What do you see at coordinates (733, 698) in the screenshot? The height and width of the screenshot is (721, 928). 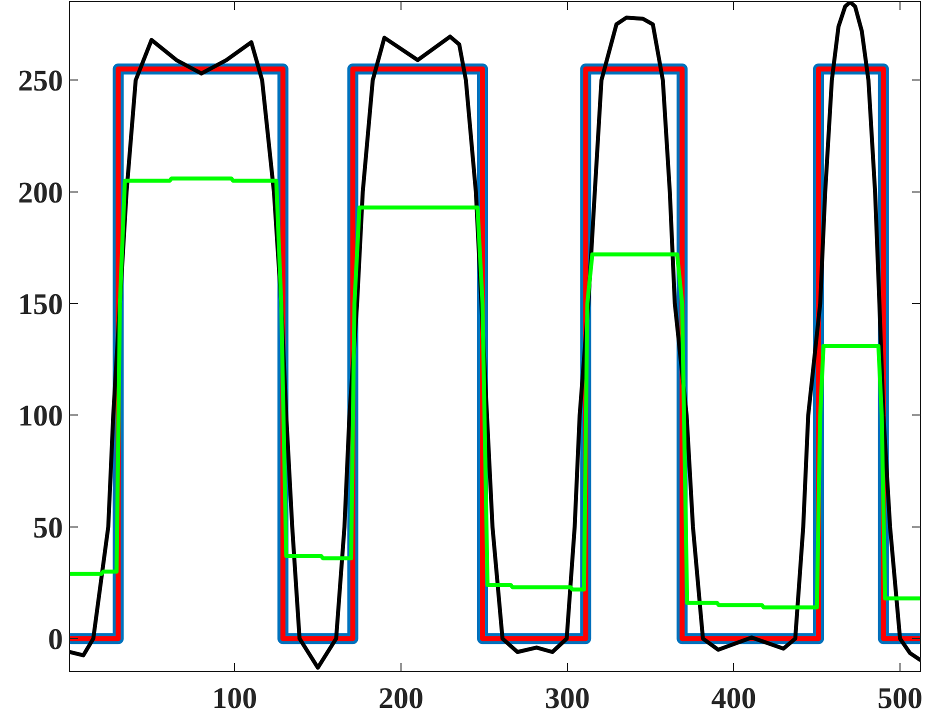 I see `x-tick-label: 400` at bounding box center [733, 698].